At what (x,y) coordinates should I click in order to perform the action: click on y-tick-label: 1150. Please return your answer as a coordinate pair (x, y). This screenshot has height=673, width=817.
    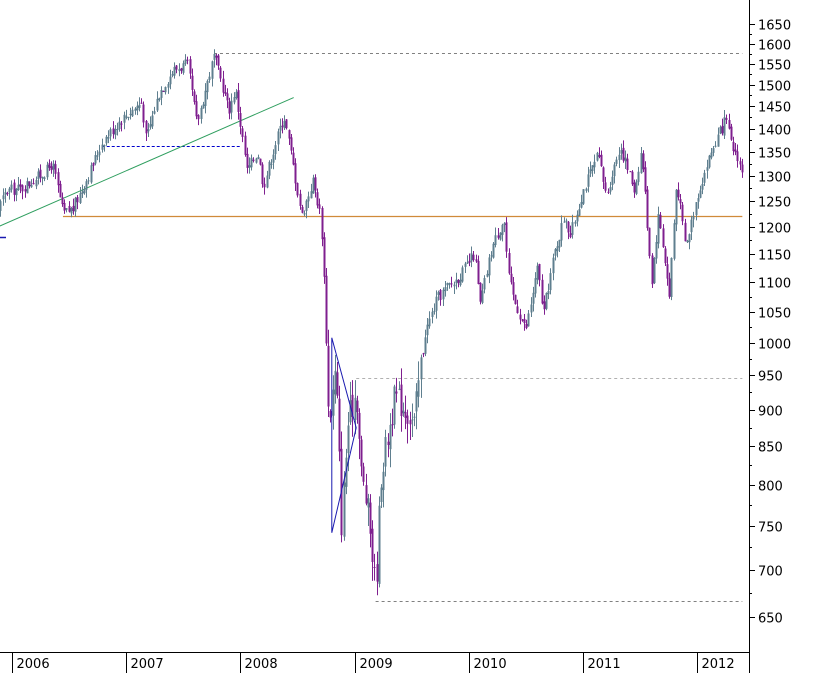
    Looking at the image, I should click on (774, 256).